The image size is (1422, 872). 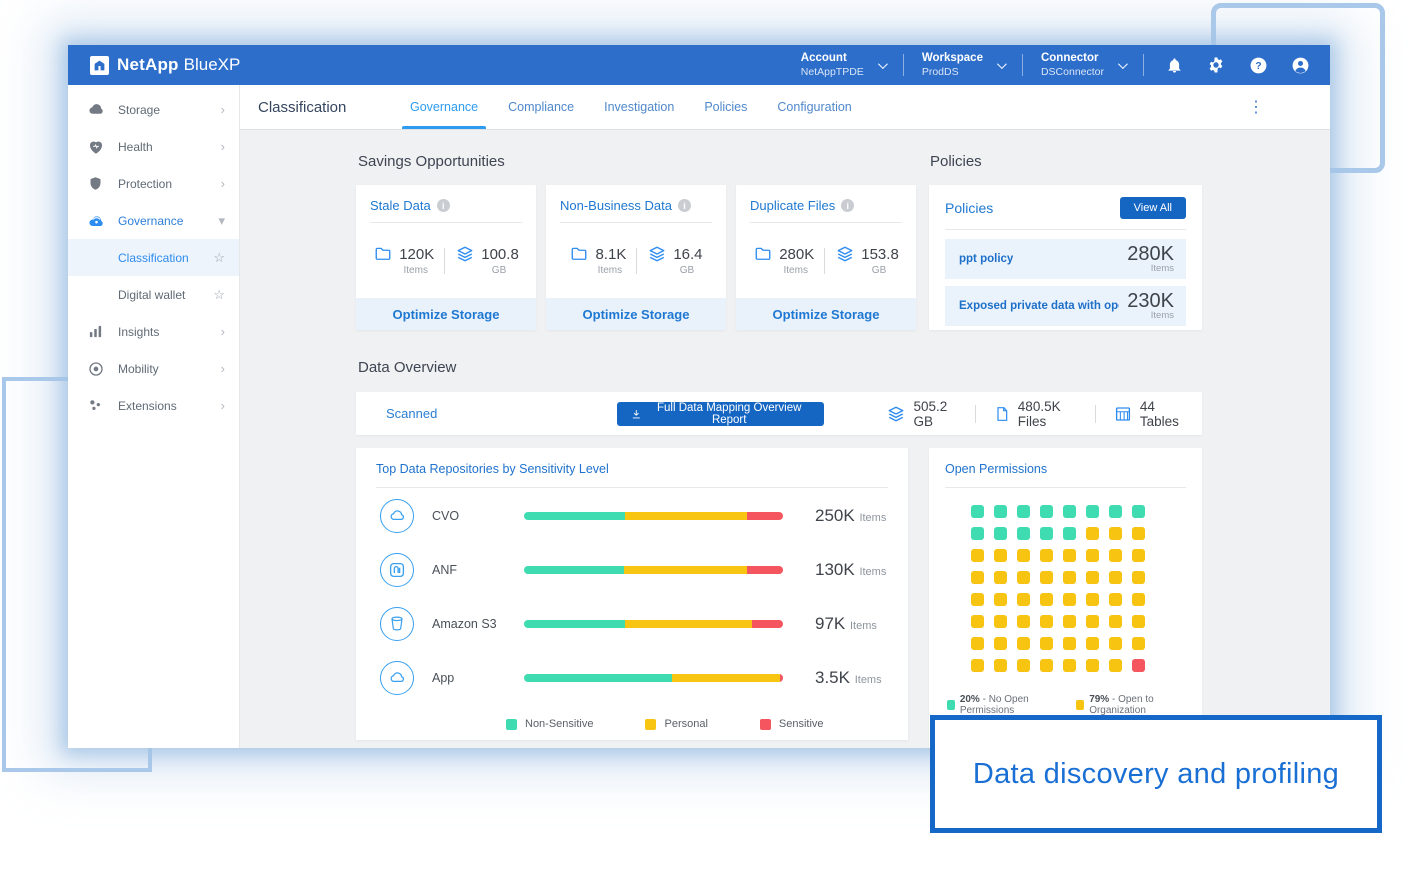 What do you see at coordinates (221, 220) in the screenshot?
I see `chevron-down-icon: ▾` at bounding box center [221, 220].